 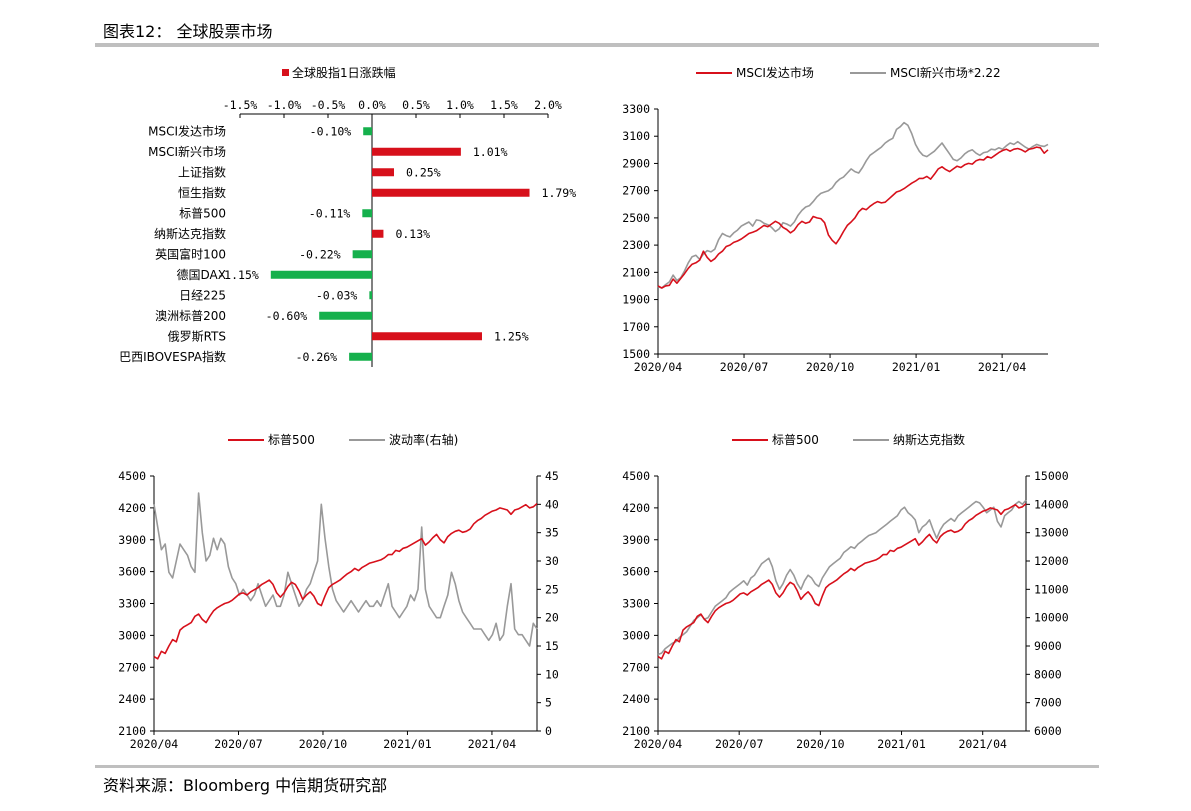 What do you see at coordinates (423, 439) in the screenshot?
I see `legend-label: 波动率(右轴)` at bounding box center [423, 439].